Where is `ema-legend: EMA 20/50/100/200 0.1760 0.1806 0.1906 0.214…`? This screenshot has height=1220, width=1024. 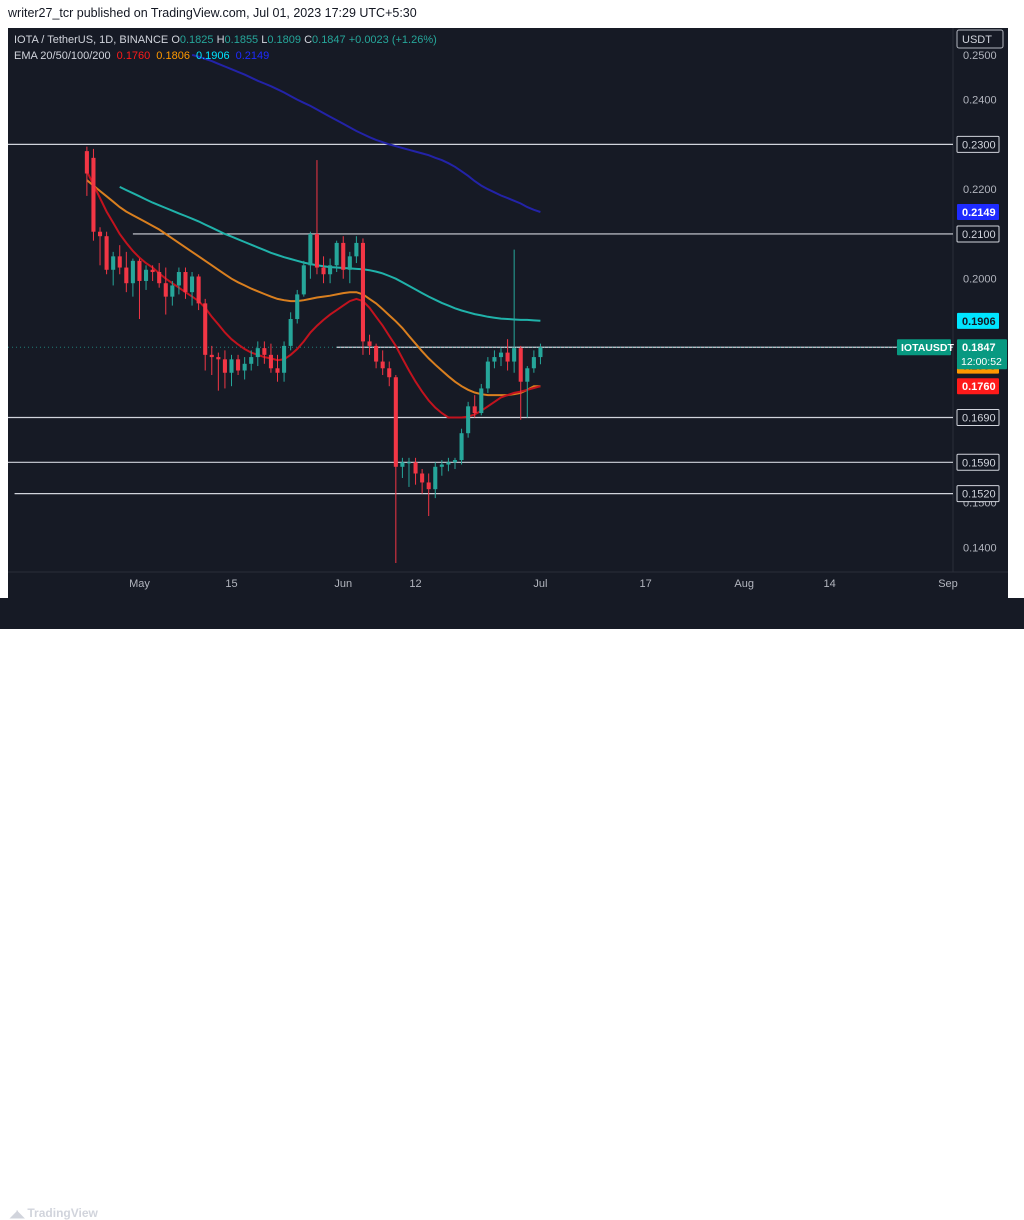 ema-legend: EMA 20/50/100/200 0.1760 0.1806 0.1906 0.214… is located at coordinates (141, 56).